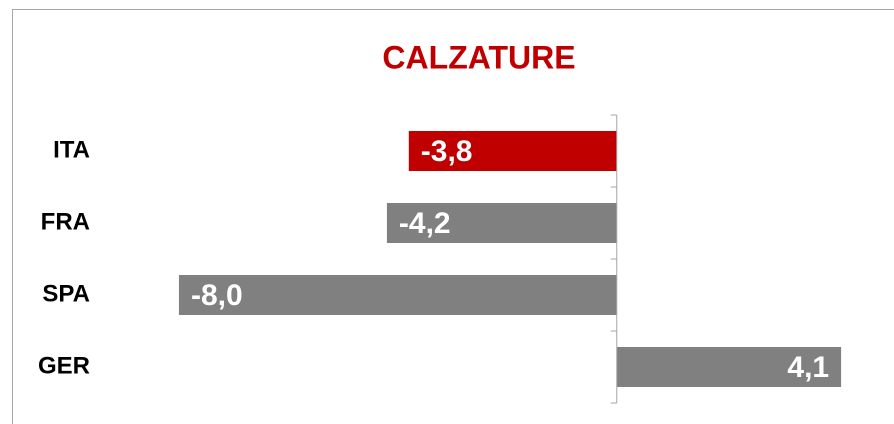  I want to click on y-tick-label: FRA, so click(65, 221).